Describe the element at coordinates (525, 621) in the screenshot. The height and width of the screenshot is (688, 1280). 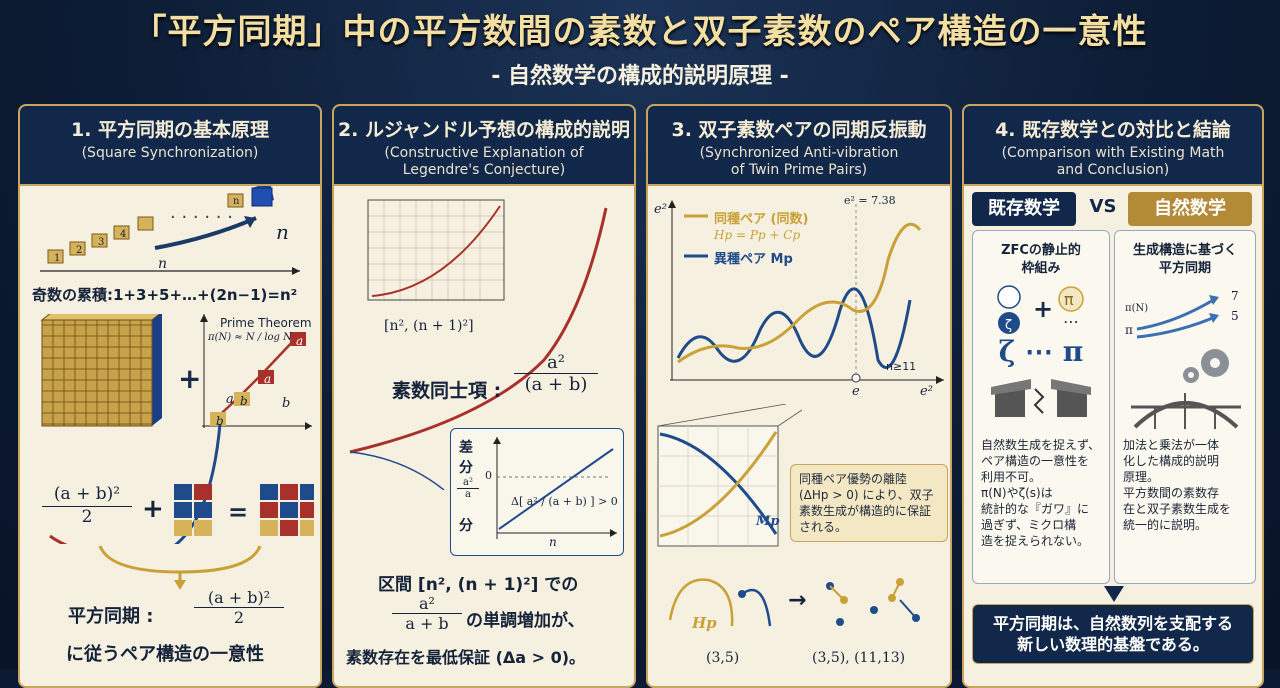
I see `monotone-text: の単調増加が、` at that location.